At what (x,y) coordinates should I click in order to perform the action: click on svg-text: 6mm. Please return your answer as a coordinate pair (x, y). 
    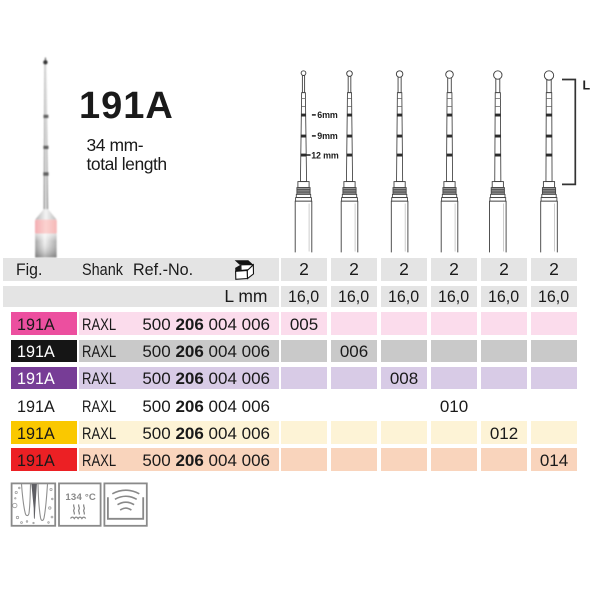
    Looking at the image, I should click on (327, 115).